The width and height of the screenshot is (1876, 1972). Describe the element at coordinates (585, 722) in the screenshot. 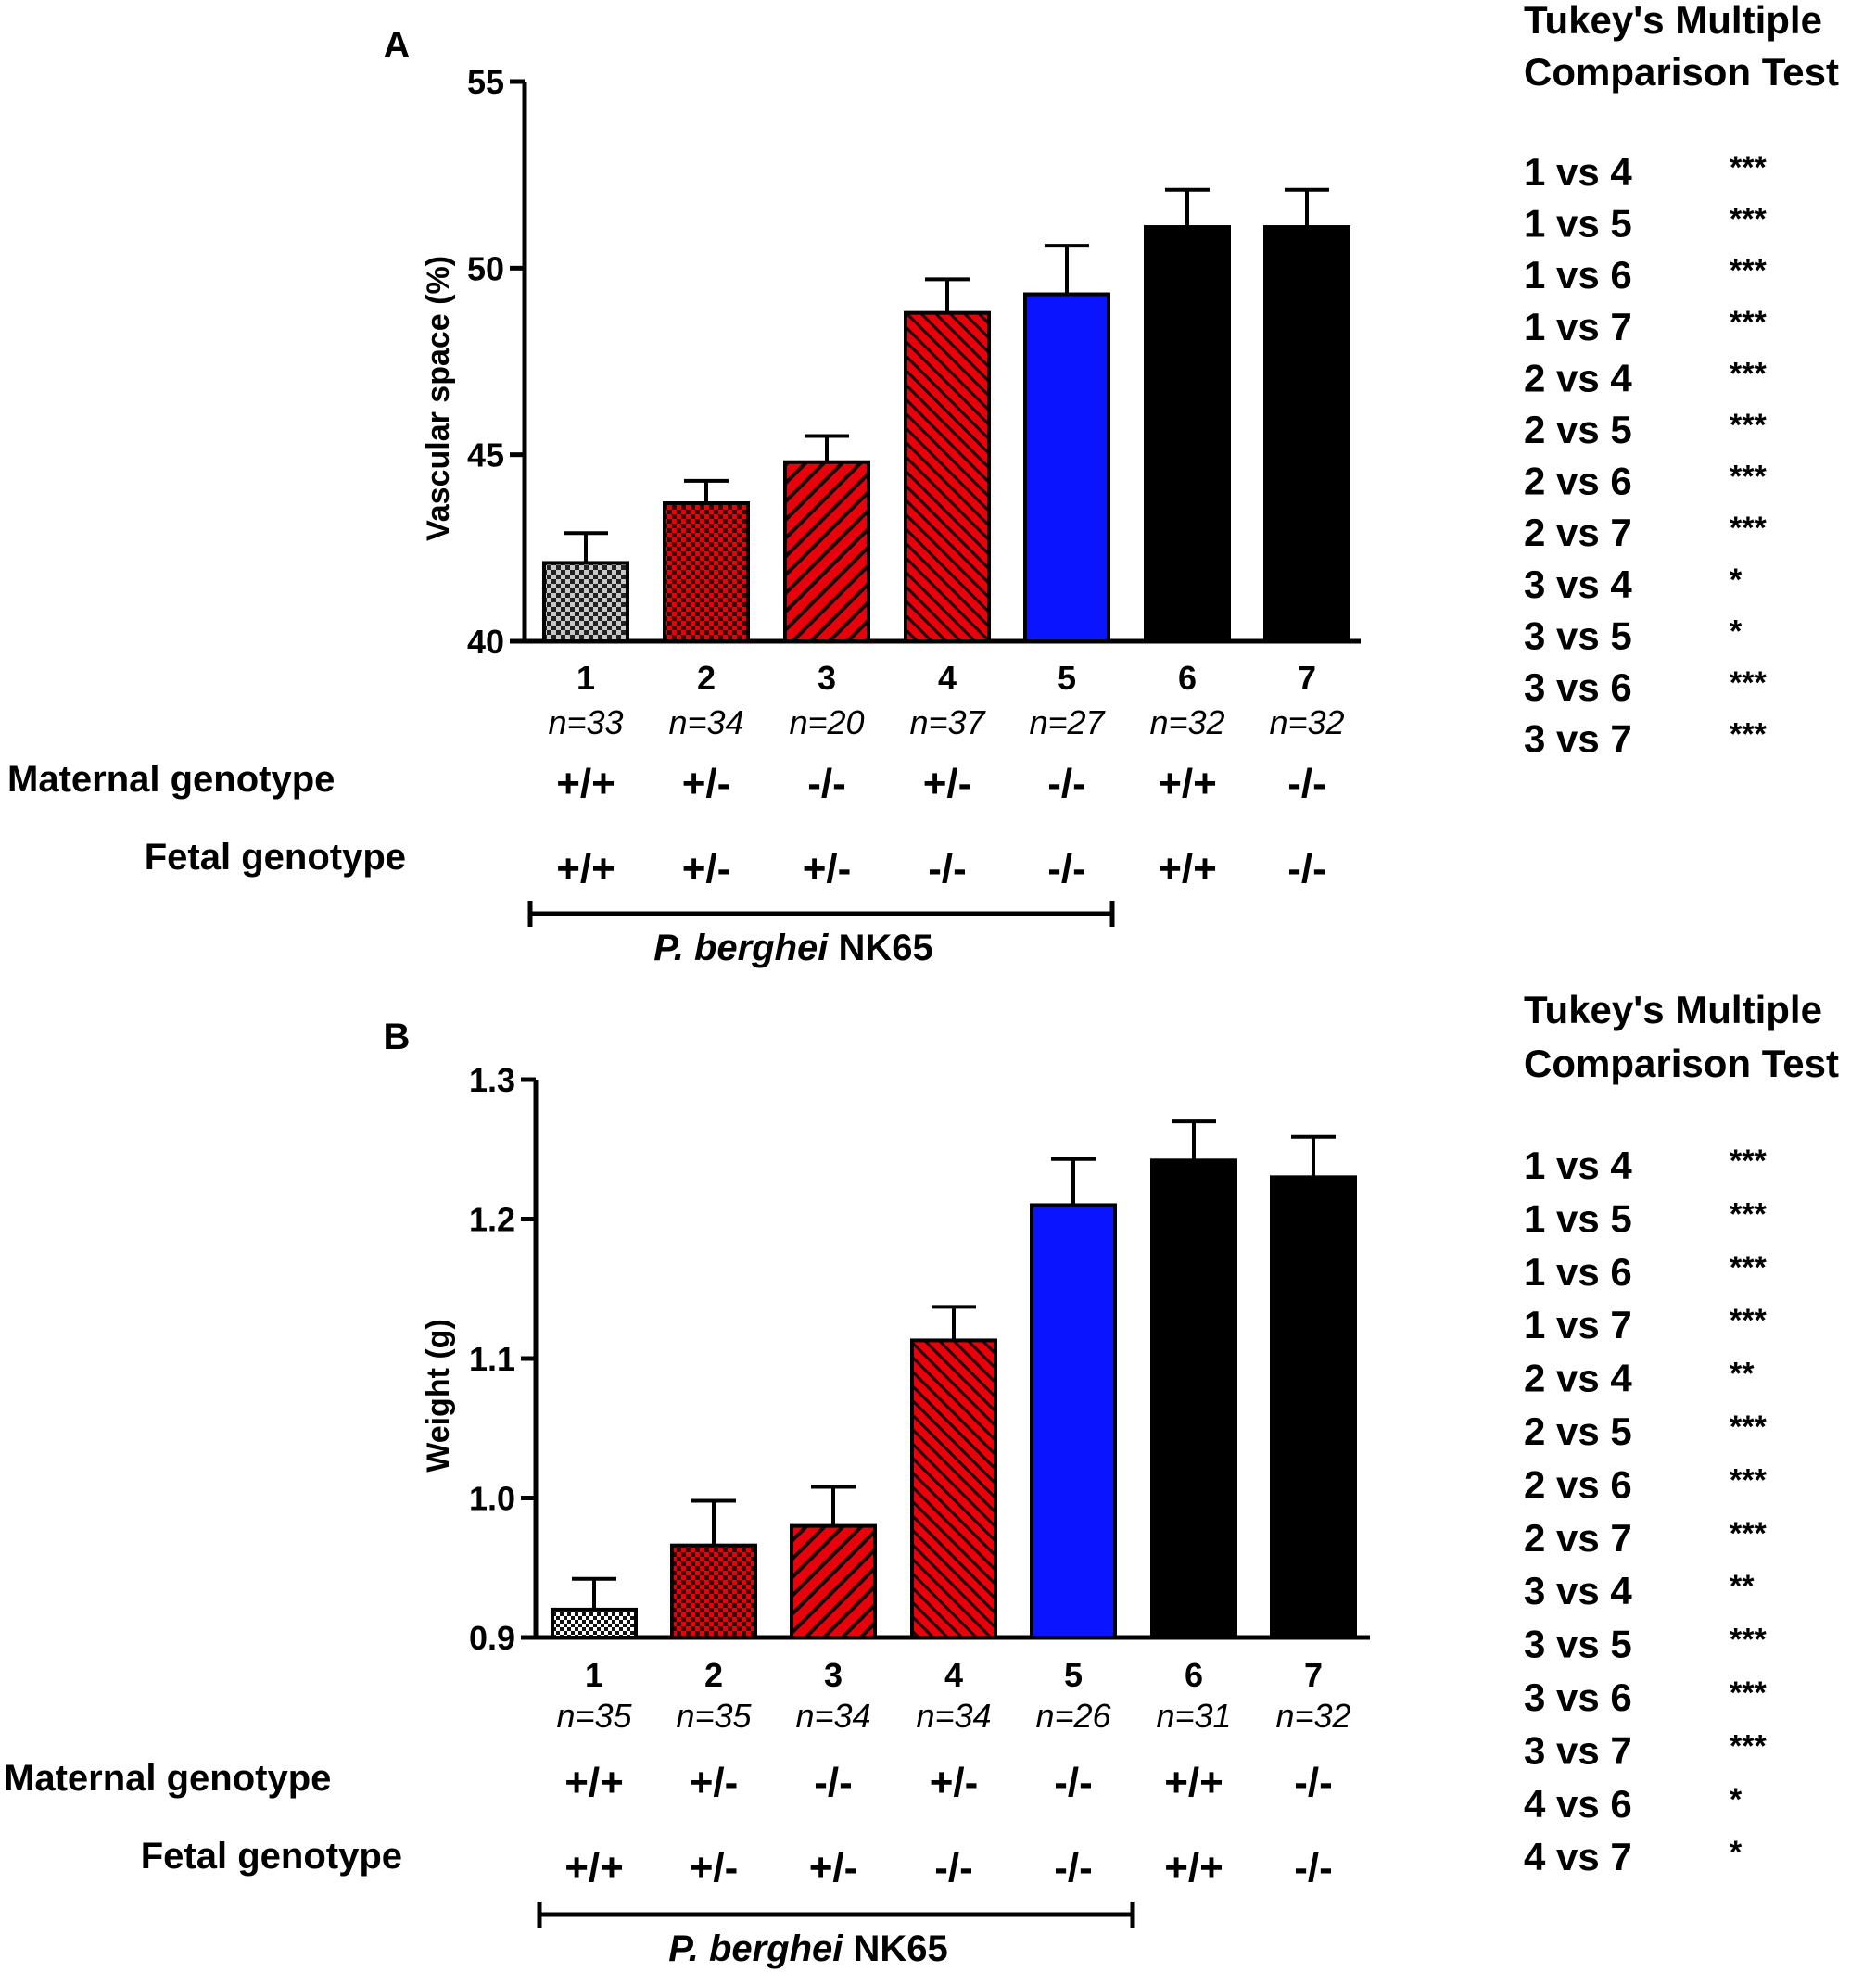

I see `n-label: n=33` at that location.